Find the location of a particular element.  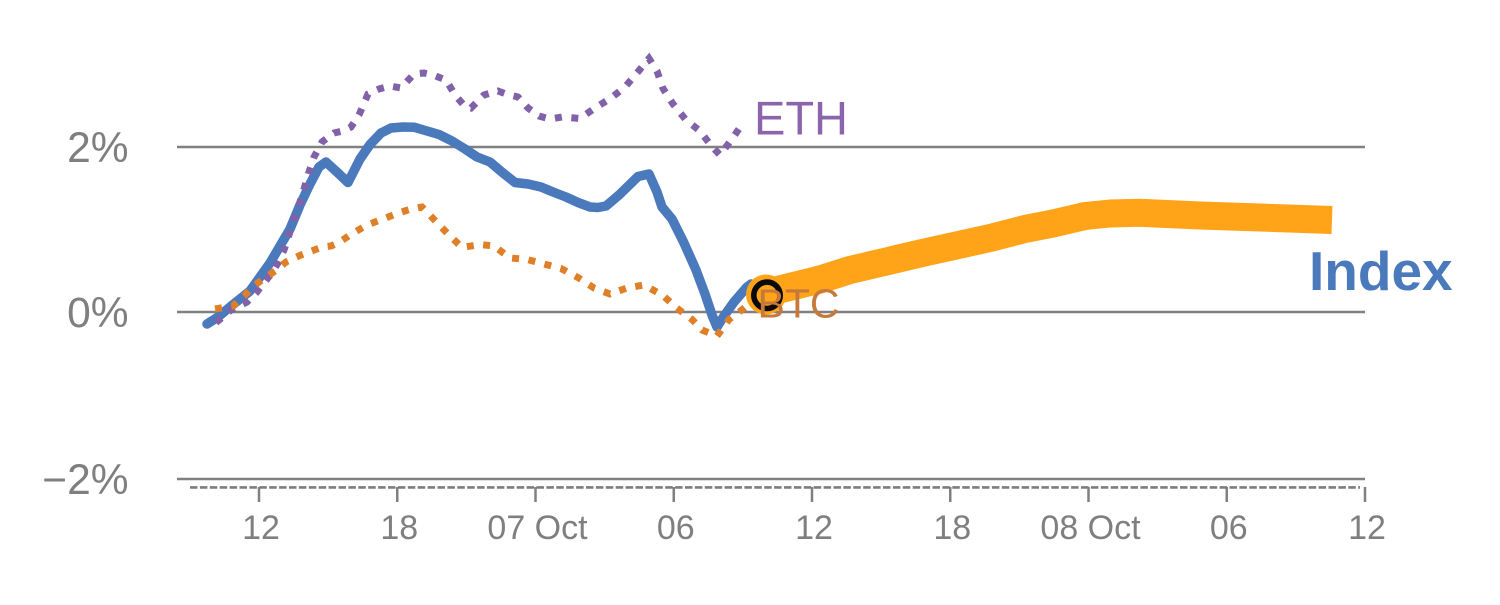

svg-text: BTC is located at coordinates (799, 304).